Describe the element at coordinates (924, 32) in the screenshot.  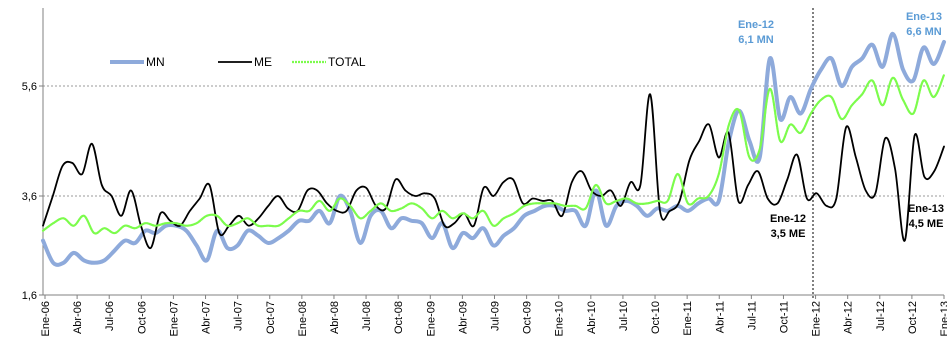
I see `annotation-label: 6,6 MN` at that location.